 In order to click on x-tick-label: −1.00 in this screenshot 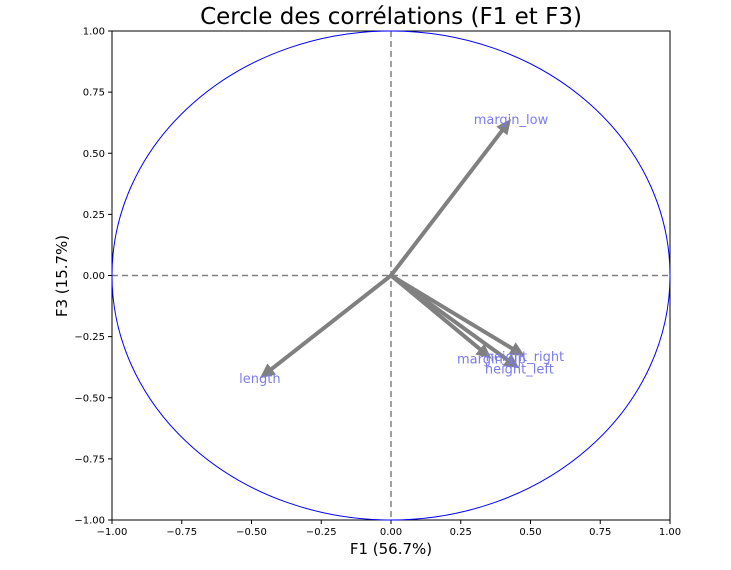, I will do `click(112, 532)`.